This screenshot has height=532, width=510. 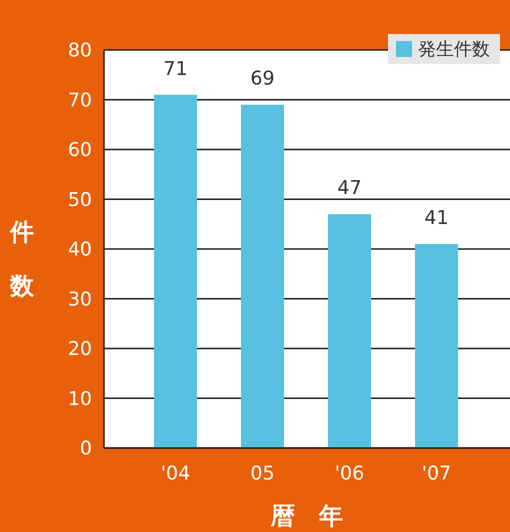 I want to click on y-tick-label: 70, so click(x=80, y=100).